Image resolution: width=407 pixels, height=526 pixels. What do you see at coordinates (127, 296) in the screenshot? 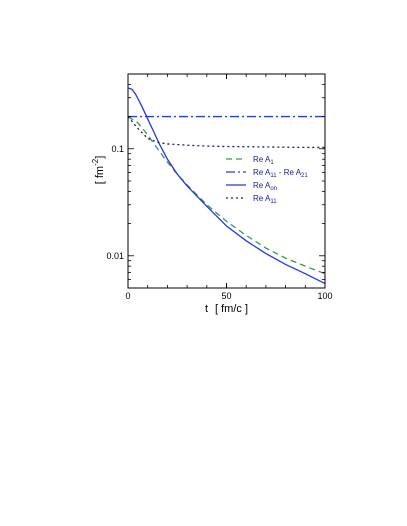
I see `x-tick-label: 0` at bounding box center [127, 296].